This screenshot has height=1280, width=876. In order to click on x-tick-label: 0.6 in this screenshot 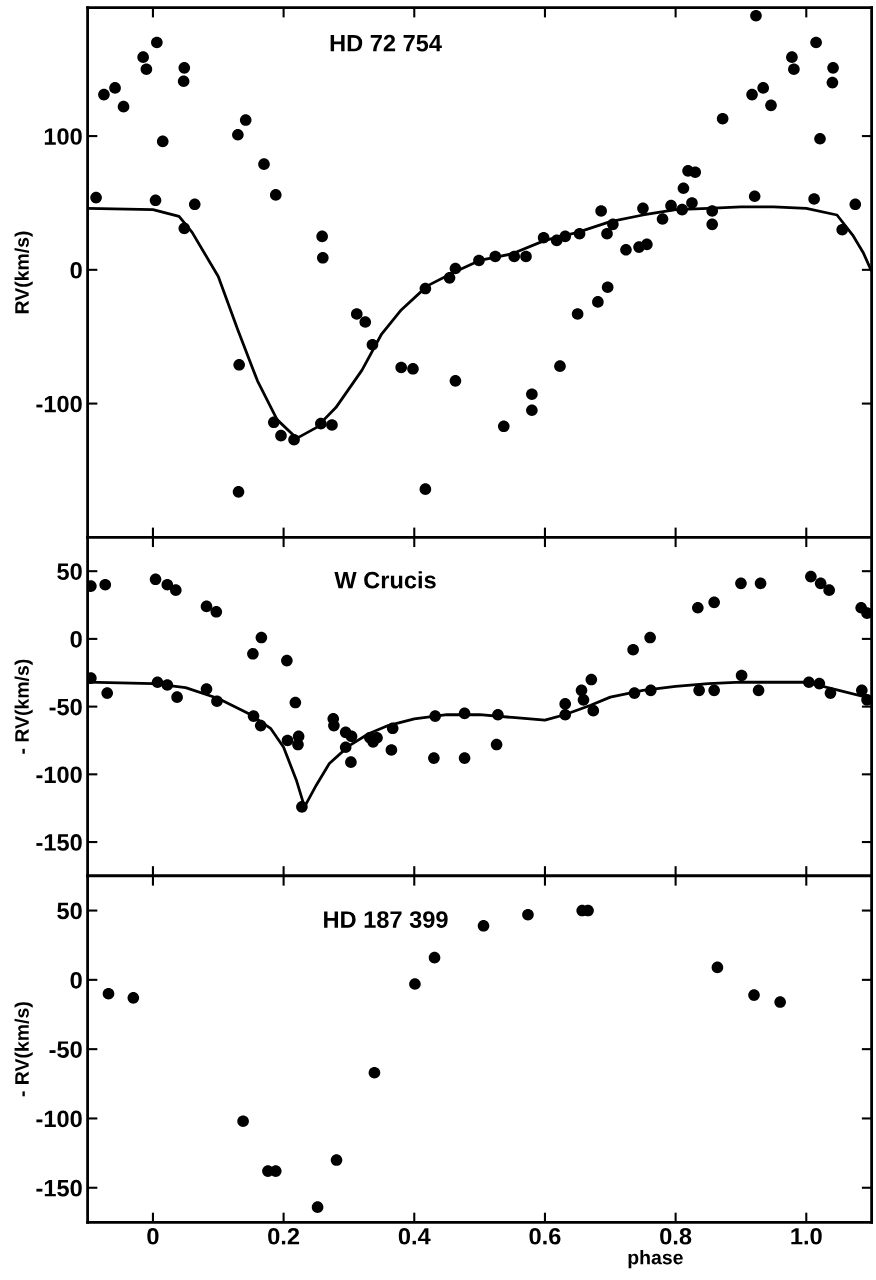, I will do `click(545, 1236)`.